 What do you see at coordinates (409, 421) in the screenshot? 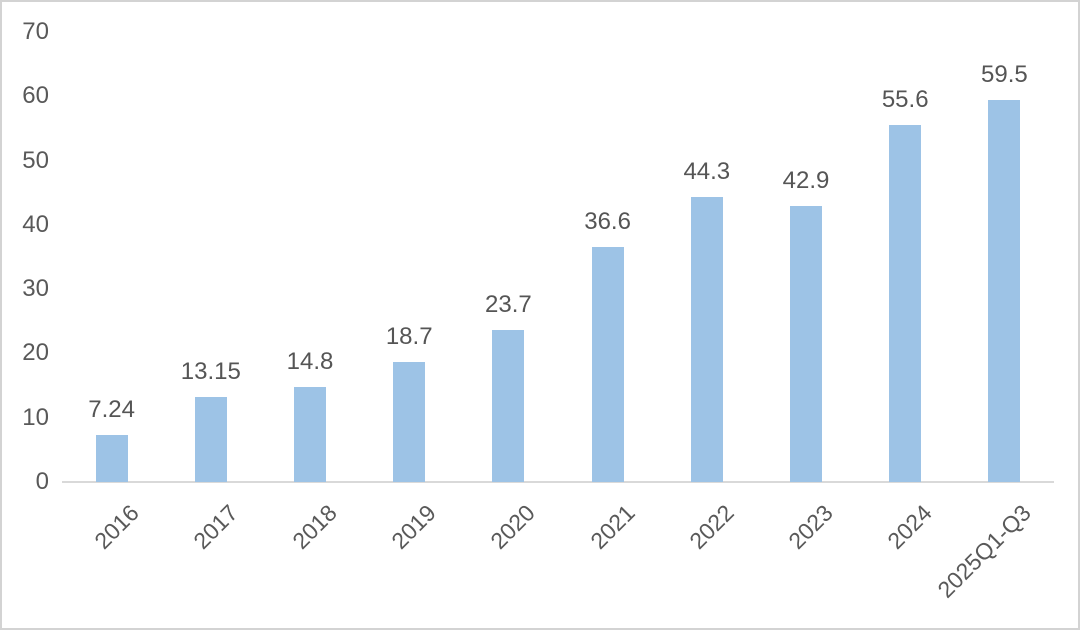
I see `bar-2019` at bounding box center [409, 421].